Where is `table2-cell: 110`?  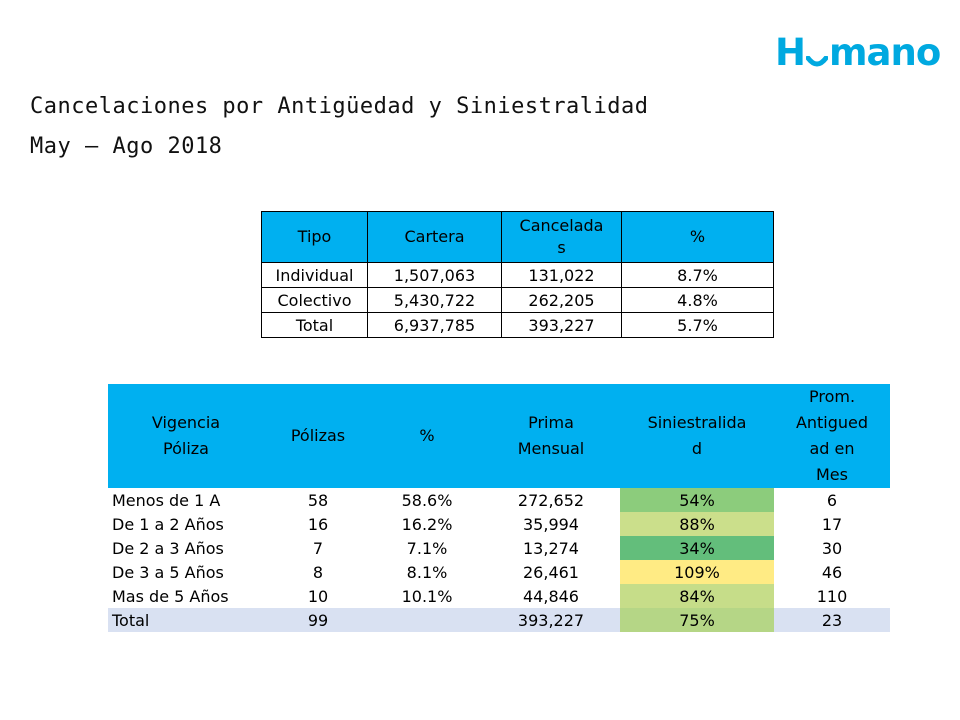 table2-cell: 110 is located at coordinates (832, 596).